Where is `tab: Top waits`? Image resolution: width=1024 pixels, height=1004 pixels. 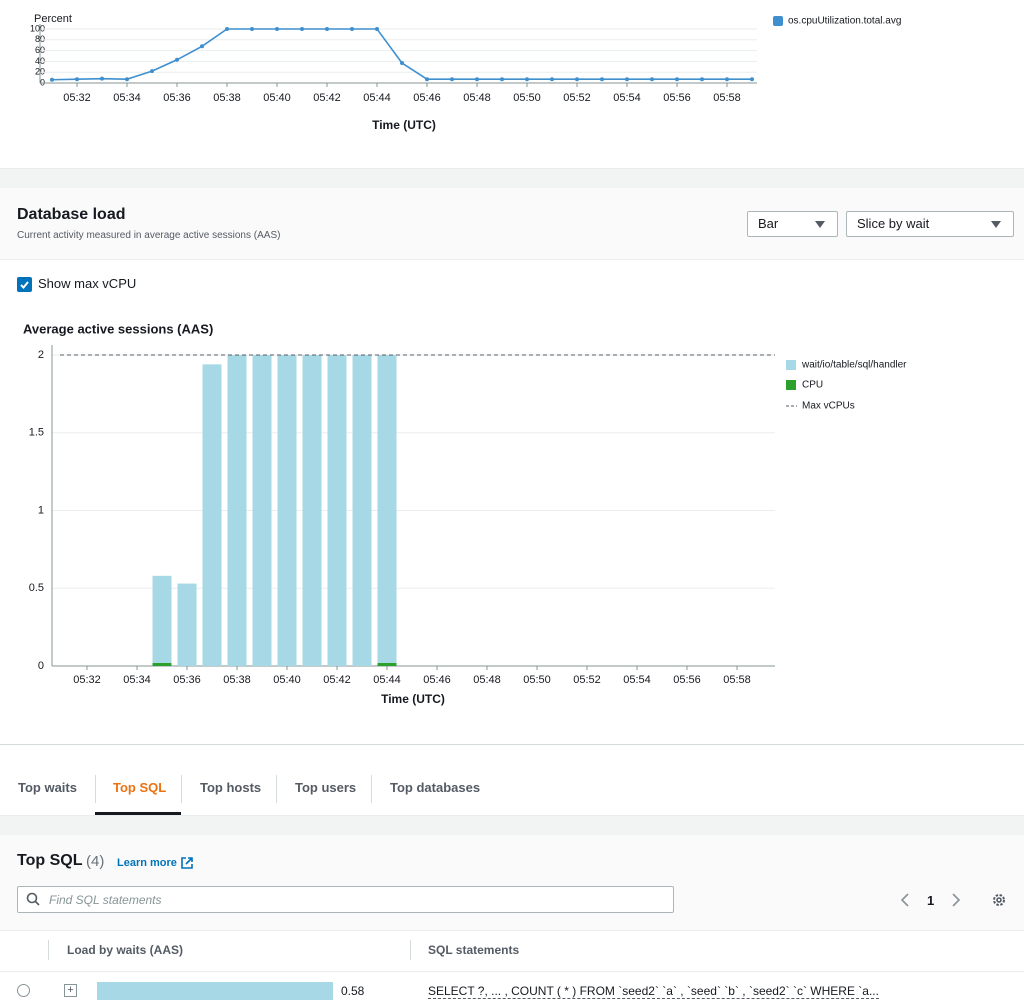 tab: Top waits is located at coordinates (47, 787).